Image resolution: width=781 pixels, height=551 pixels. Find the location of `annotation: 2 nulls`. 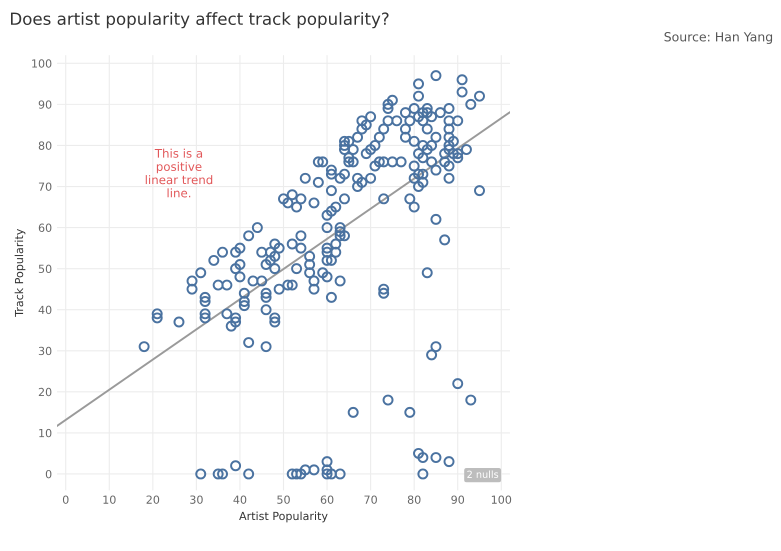

annotation: 2 nulls is located at coordinates (482, 474).